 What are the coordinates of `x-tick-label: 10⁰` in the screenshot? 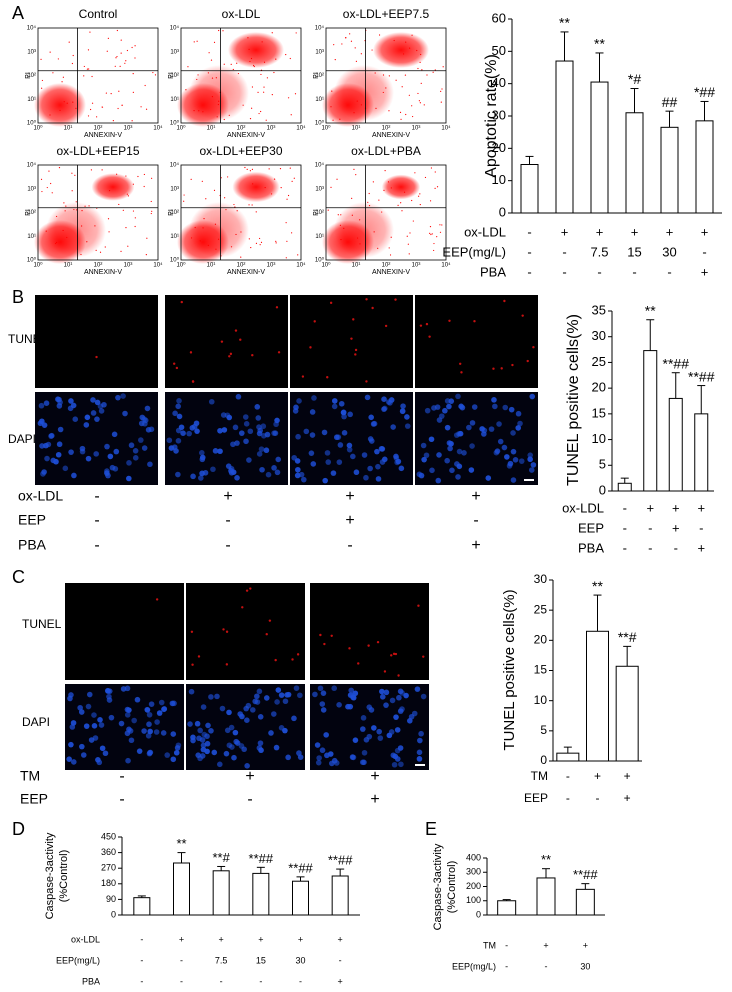 It's located at (326, 128).